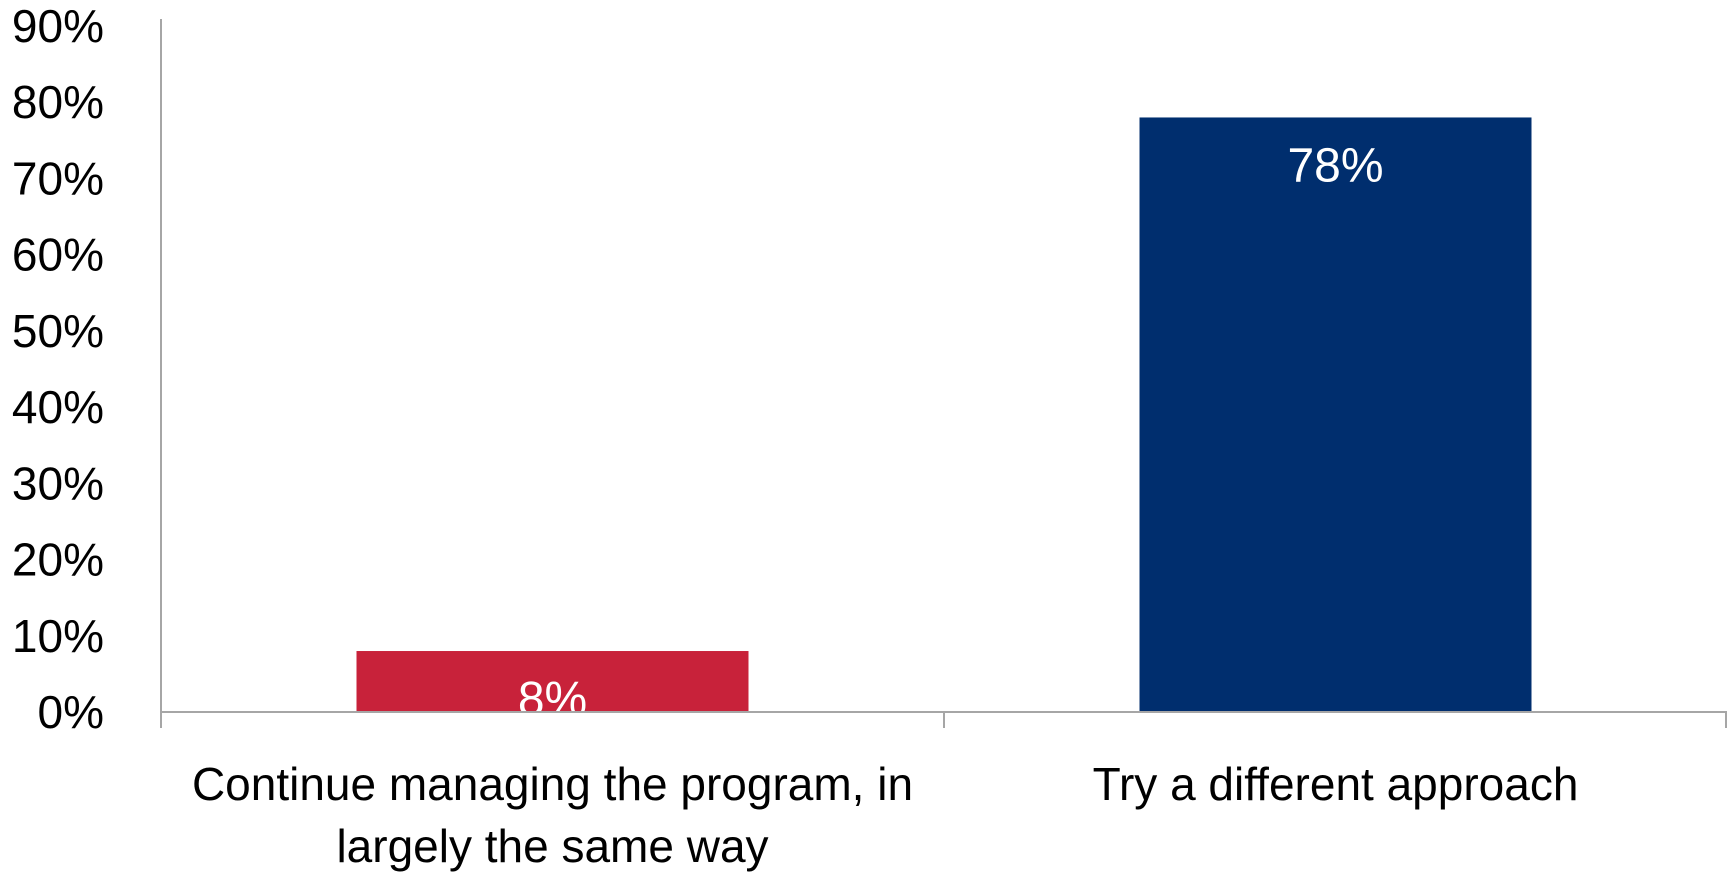 The width and height of the screenshot is (1727, 872). What do you see at coordinates (87, 369) in the screenshot?
I see `y-axis: 0% 10% 20% 30% 40% 50% 60% 70% 80% 90%` at bounding box center [87, 369].